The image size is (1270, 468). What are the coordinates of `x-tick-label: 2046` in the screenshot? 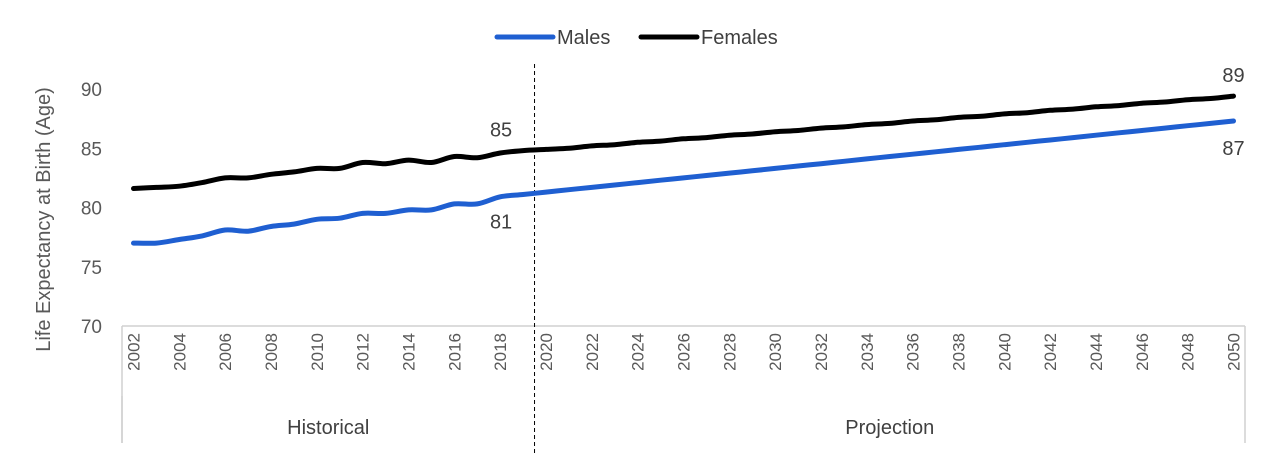 It's located at (1142, 352).